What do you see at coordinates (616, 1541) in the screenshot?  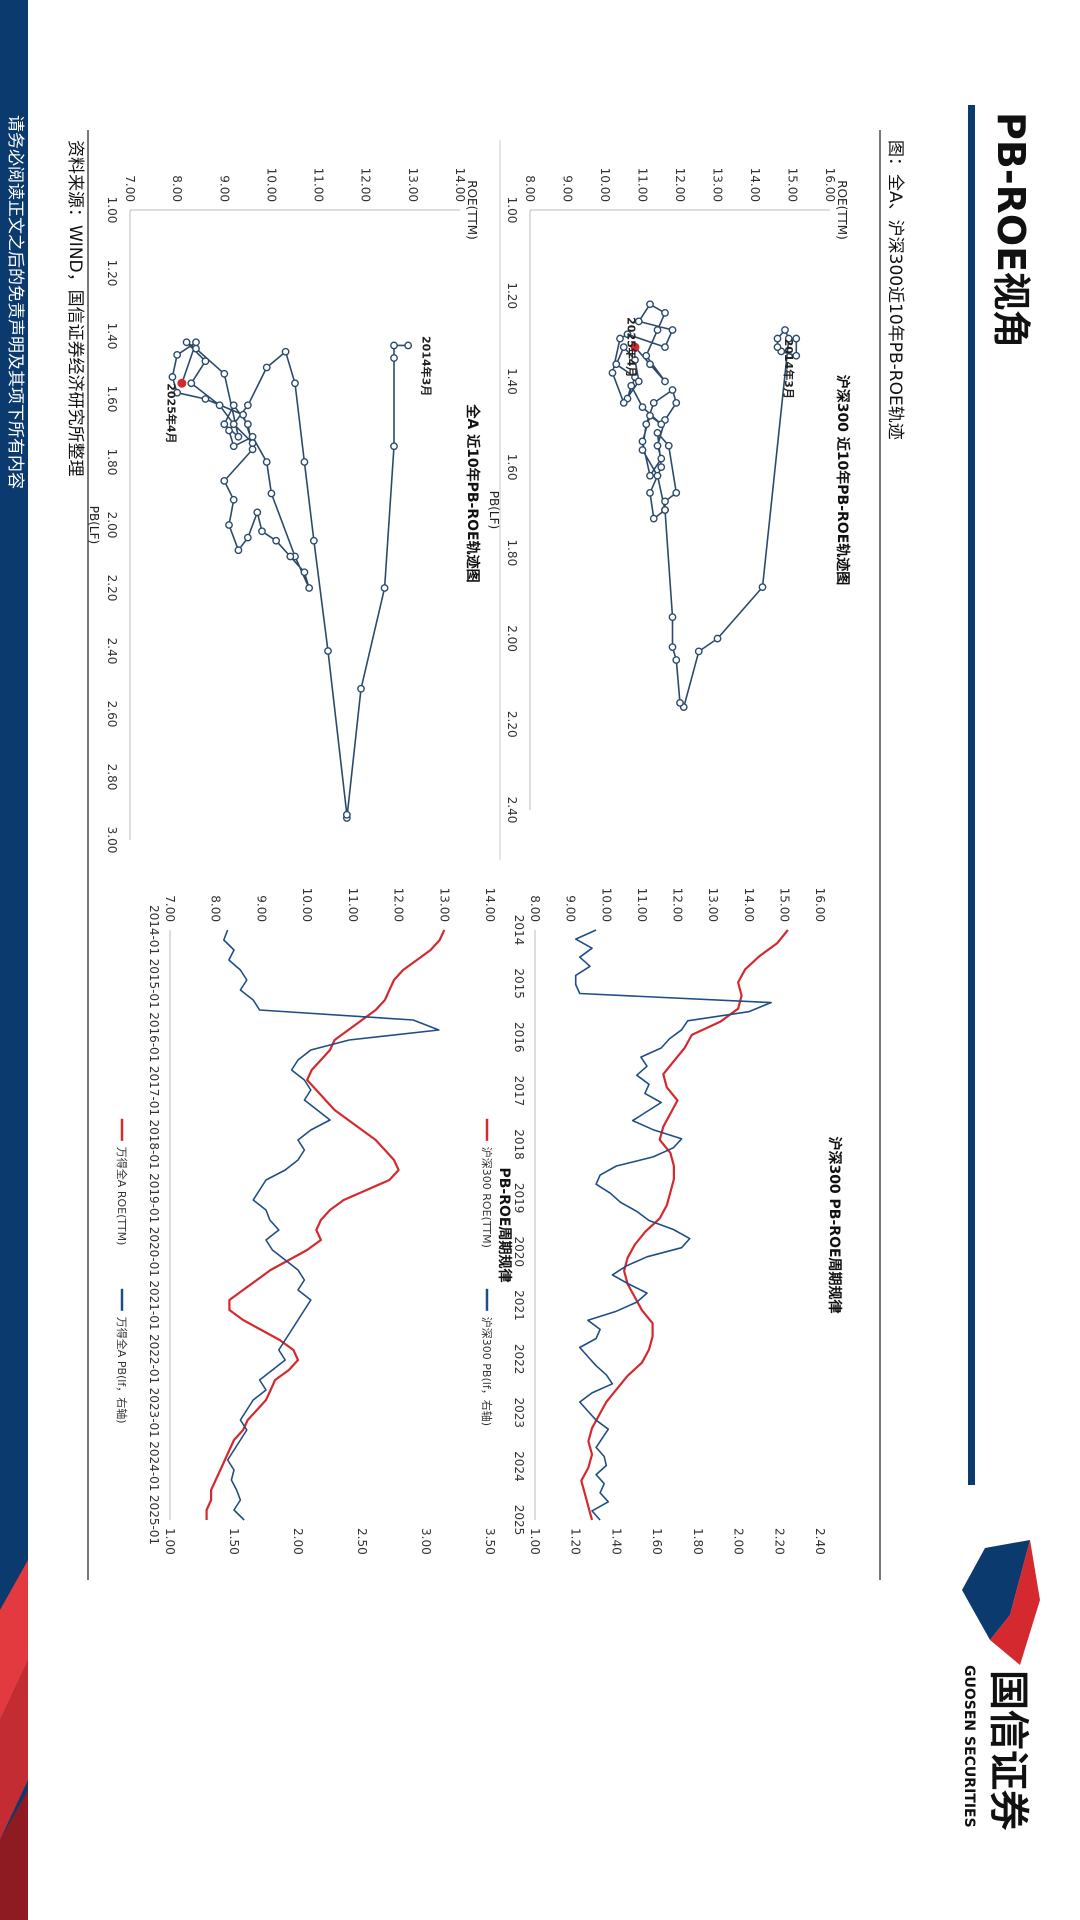 I see `y-right-tick-label: 1.40` at bounding box center [616, 1541].